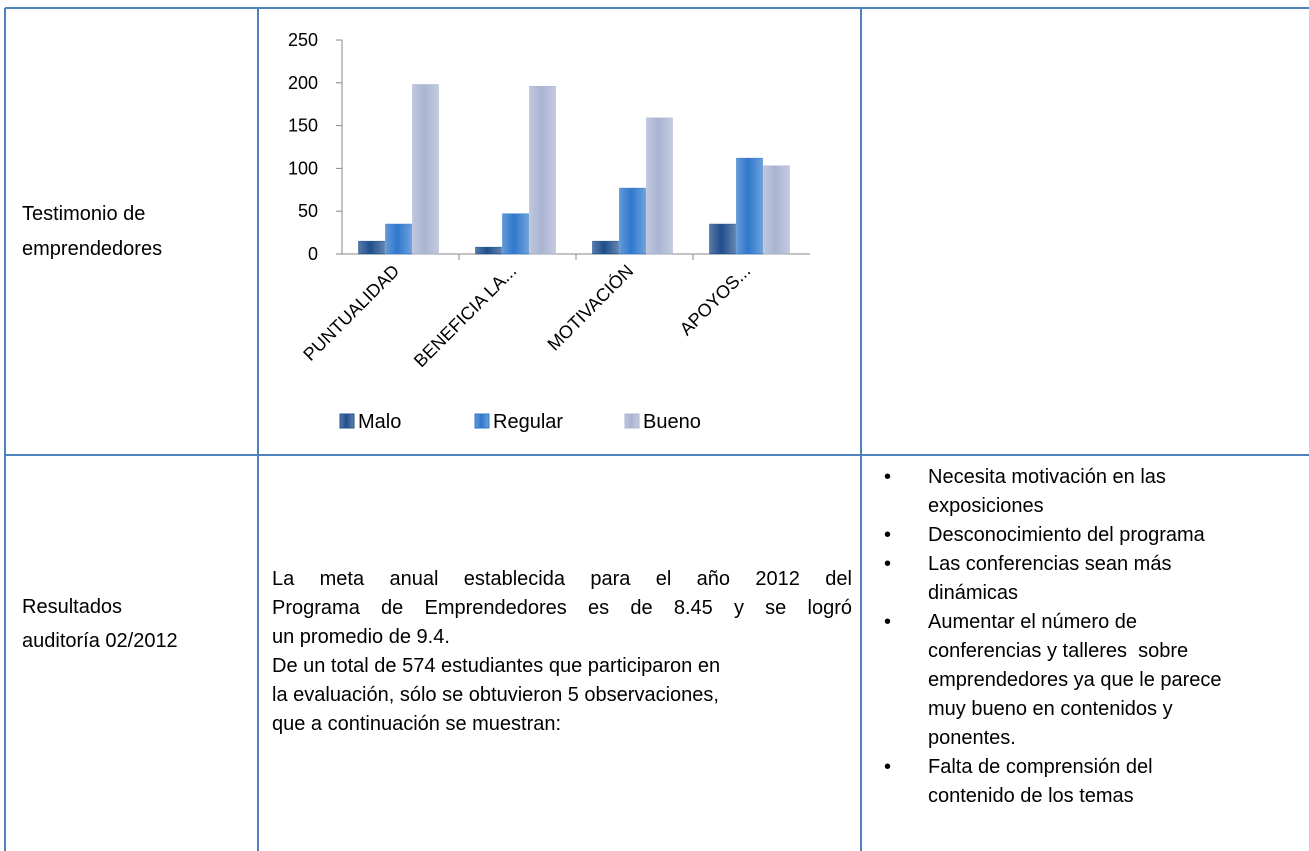 This screenshot has width=1309, height=851. What do you see at coordinates (1058, 579) in the screenshot?
I see `bullet-item: Las conferencias sean más dinámicas` at bounding box center [1058, 579].